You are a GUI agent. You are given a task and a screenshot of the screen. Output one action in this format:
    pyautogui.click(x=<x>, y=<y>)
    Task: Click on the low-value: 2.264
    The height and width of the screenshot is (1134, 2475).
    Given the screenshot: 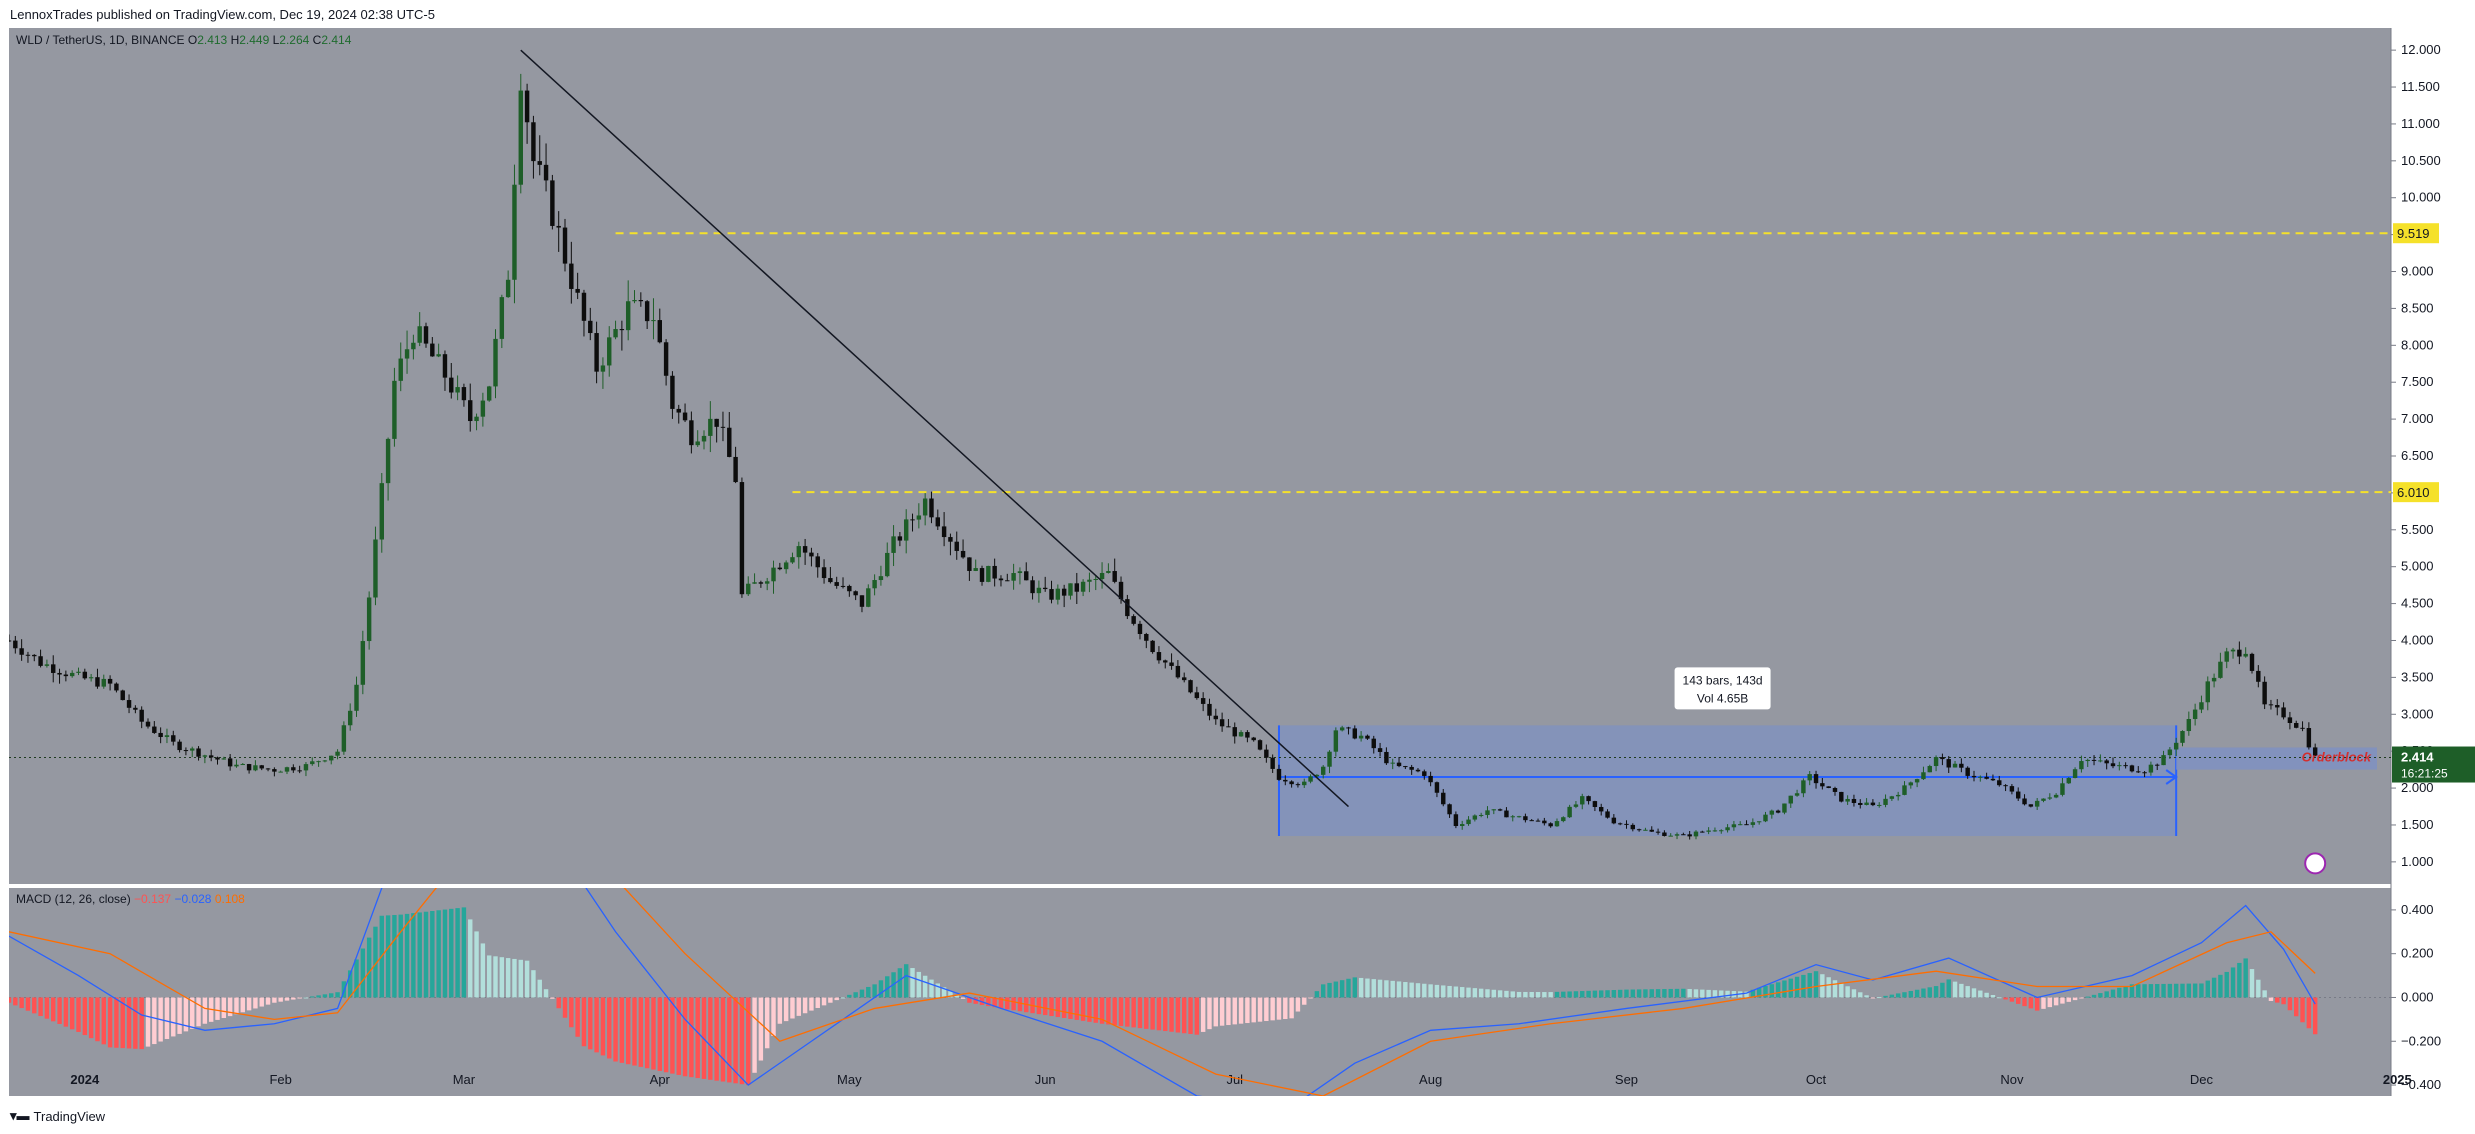 What is the action you would take?
    pyautogui.click(x=294, y=40)
    